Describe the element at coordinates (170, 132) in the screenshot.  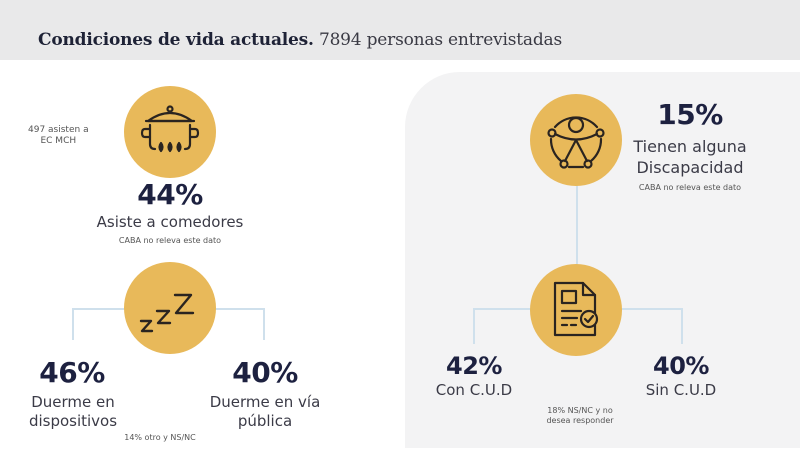
I see `cooking-pot-icon` at that location.